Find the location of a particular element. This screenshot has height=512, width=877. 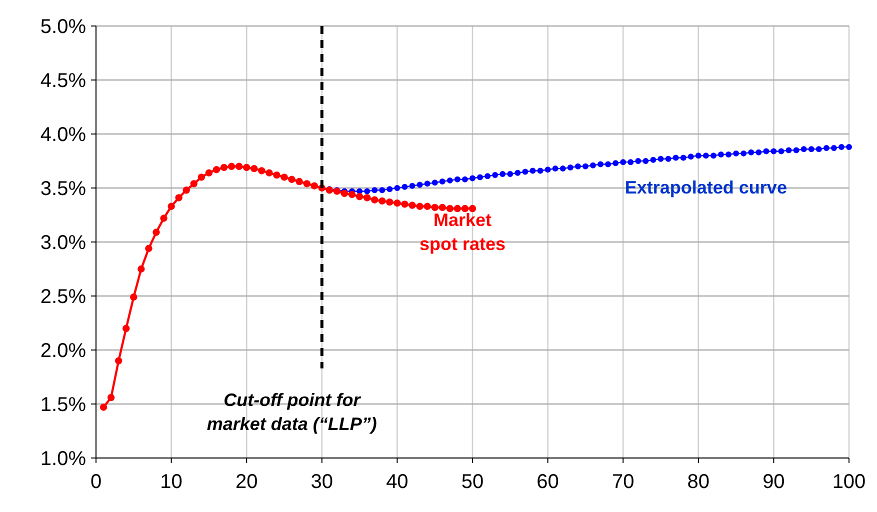

series-label: Extrapolated curve is located at coordinates (705, 187).